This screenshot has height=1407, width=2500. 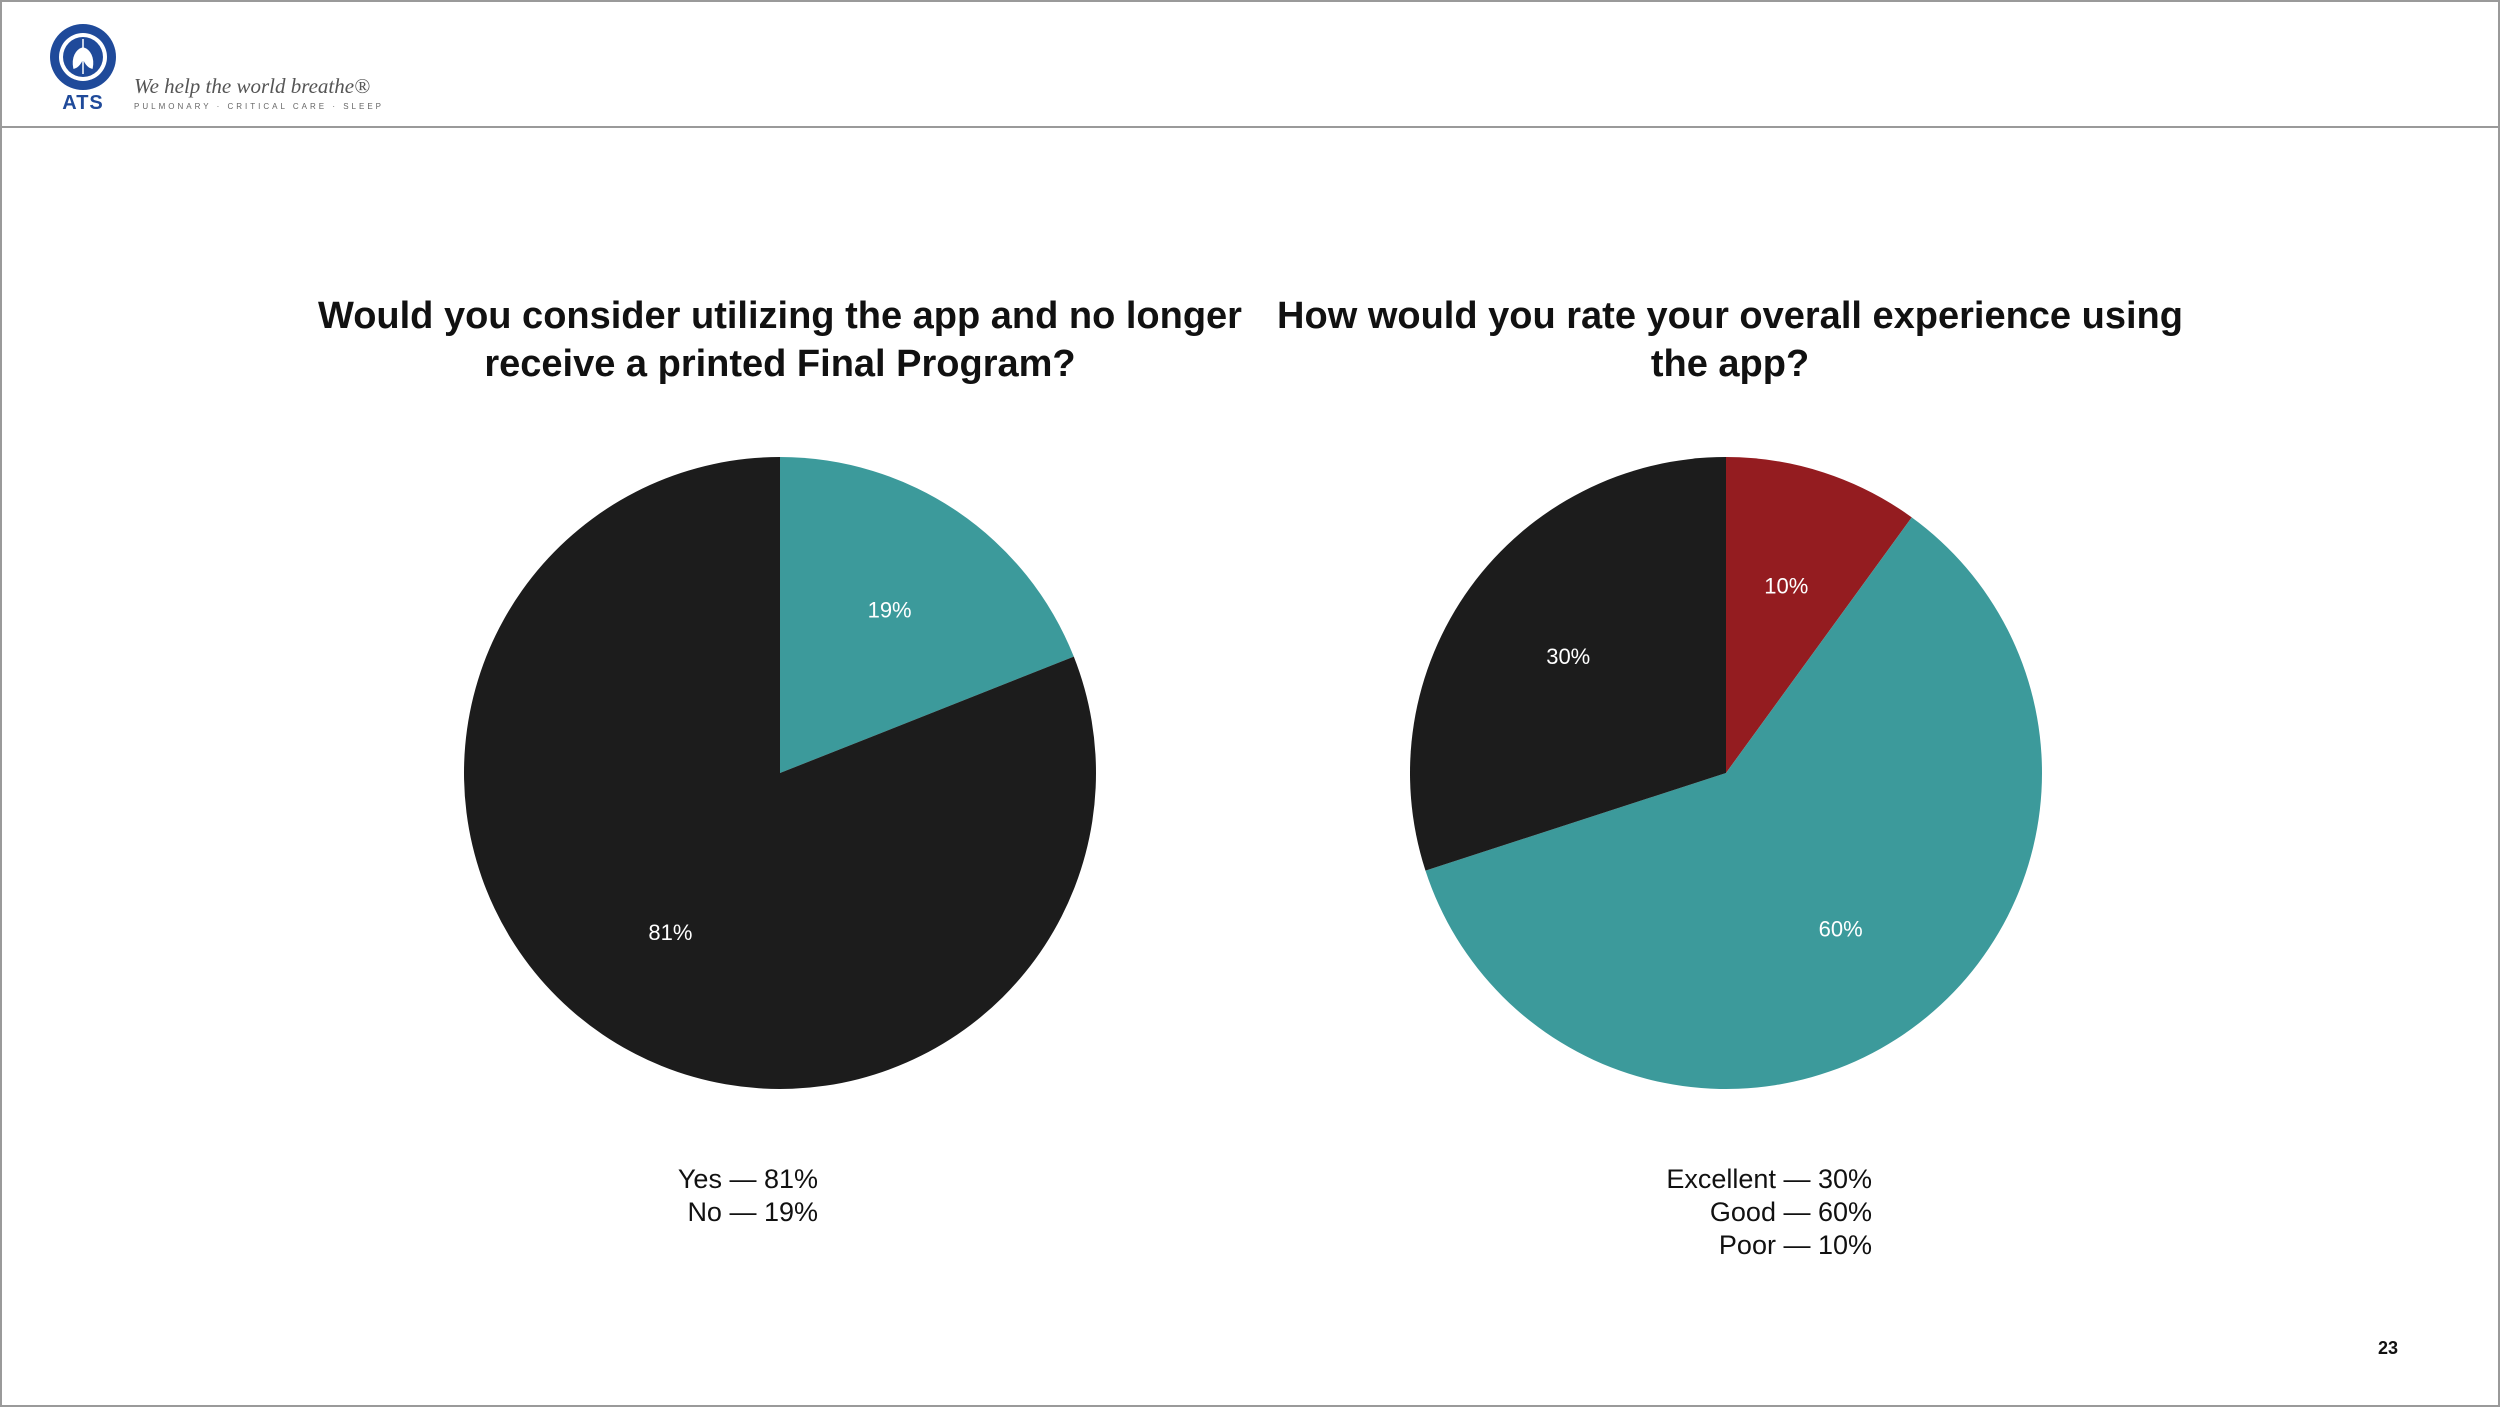 I want to click on pie-slice-no, so click(x=927, y=615).